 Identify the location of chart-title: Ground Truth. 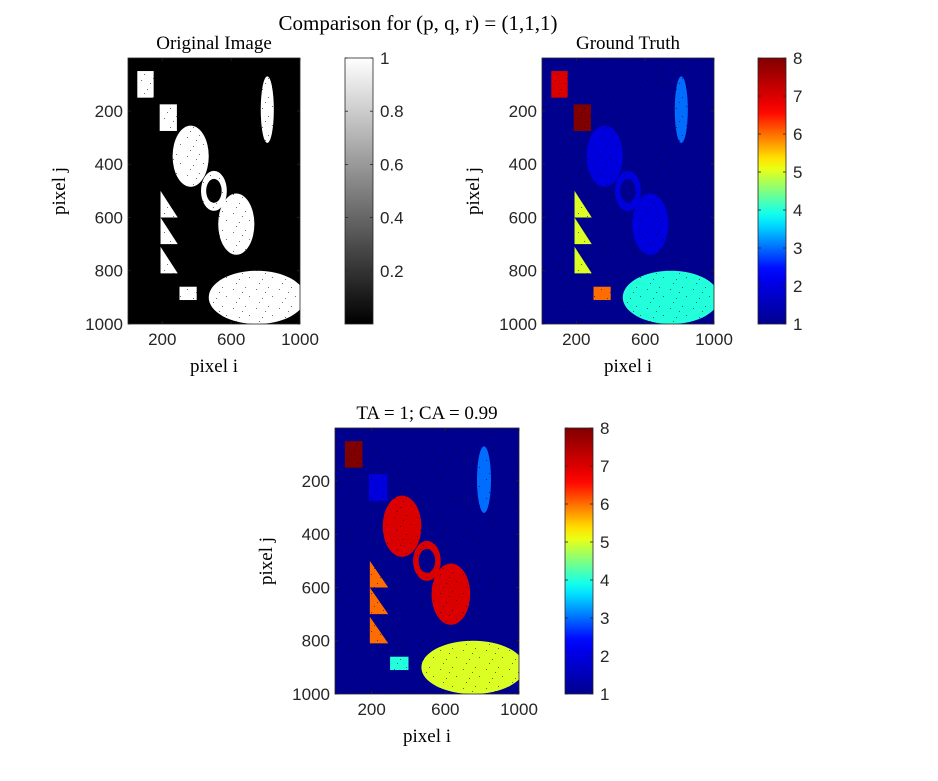
(628, 43).